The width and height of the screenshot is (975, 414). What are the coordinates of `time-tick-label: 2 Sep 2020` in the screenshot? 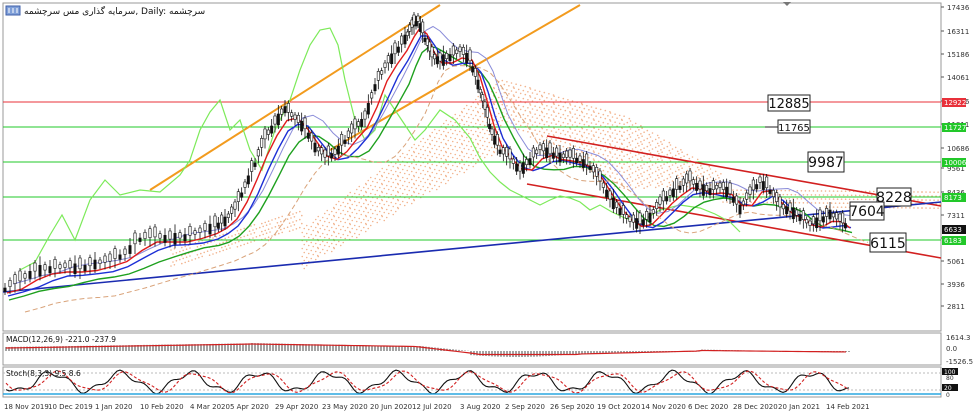 It's located at (525, 407).